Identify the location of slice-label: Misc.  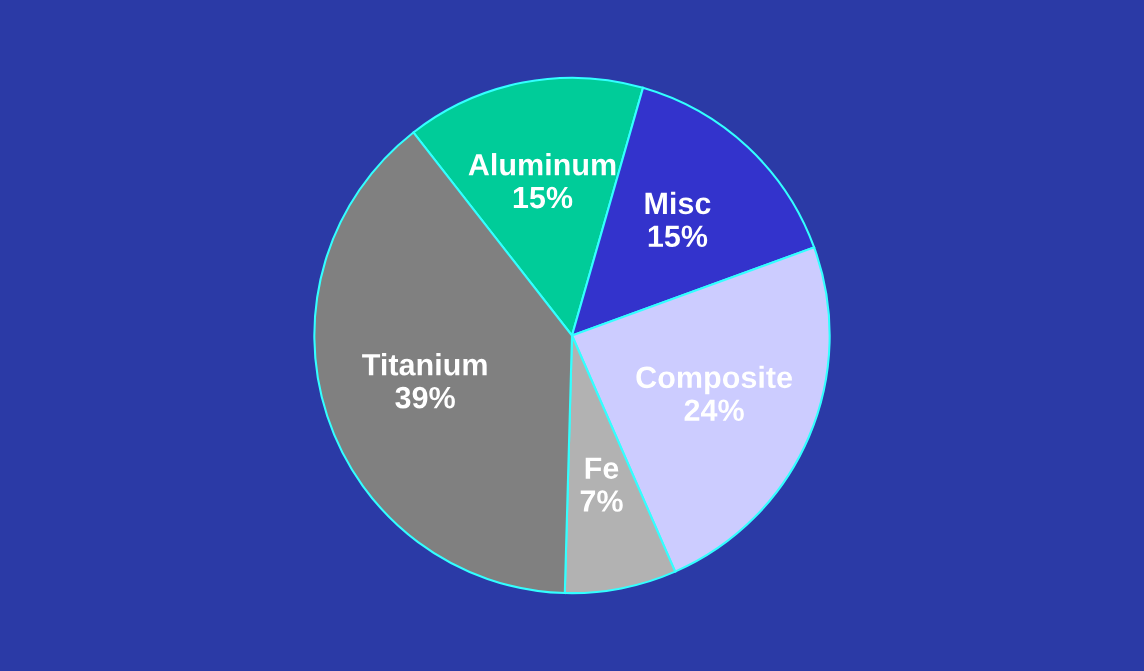
(678, 203).